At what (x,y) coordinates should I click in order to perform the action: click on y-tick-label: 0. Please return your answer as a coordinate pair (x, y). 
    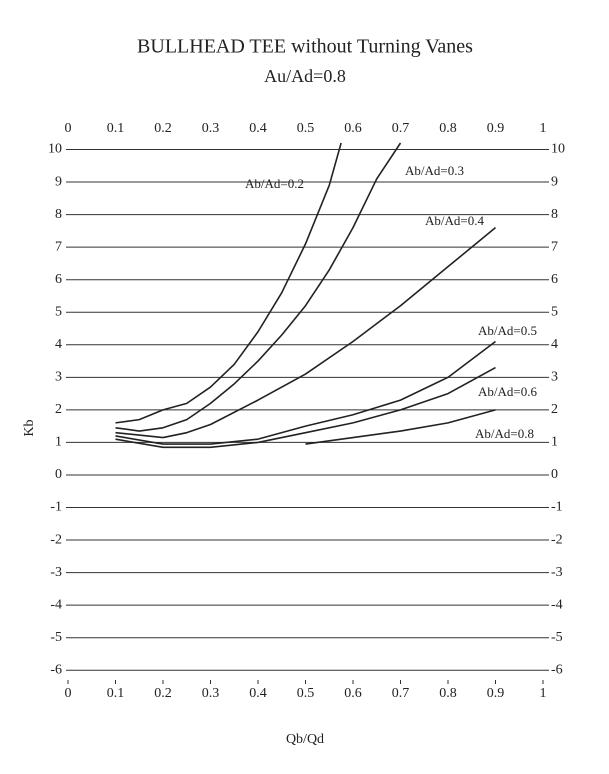
    Looking at the image, I should click on (58, 474).